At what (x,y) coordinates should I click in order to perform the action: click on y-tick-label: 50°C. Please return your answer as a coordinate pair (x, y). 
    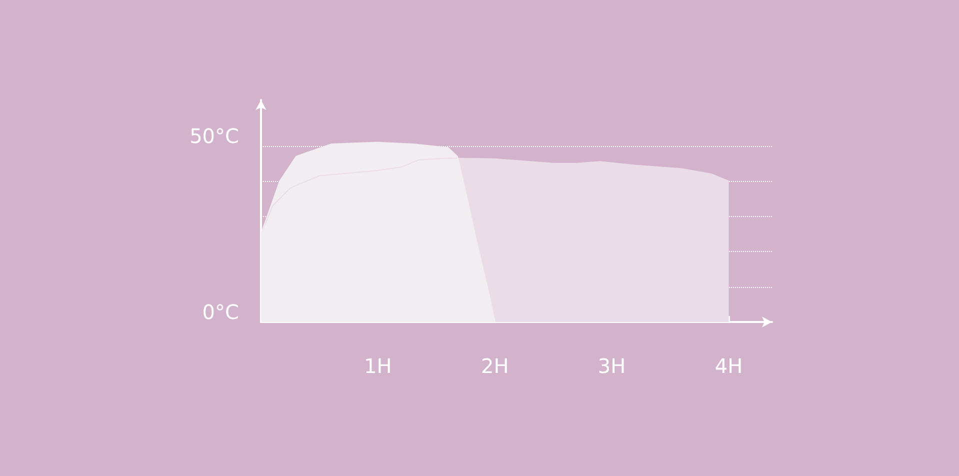
    Looking at the image, I should click on (214, 136).